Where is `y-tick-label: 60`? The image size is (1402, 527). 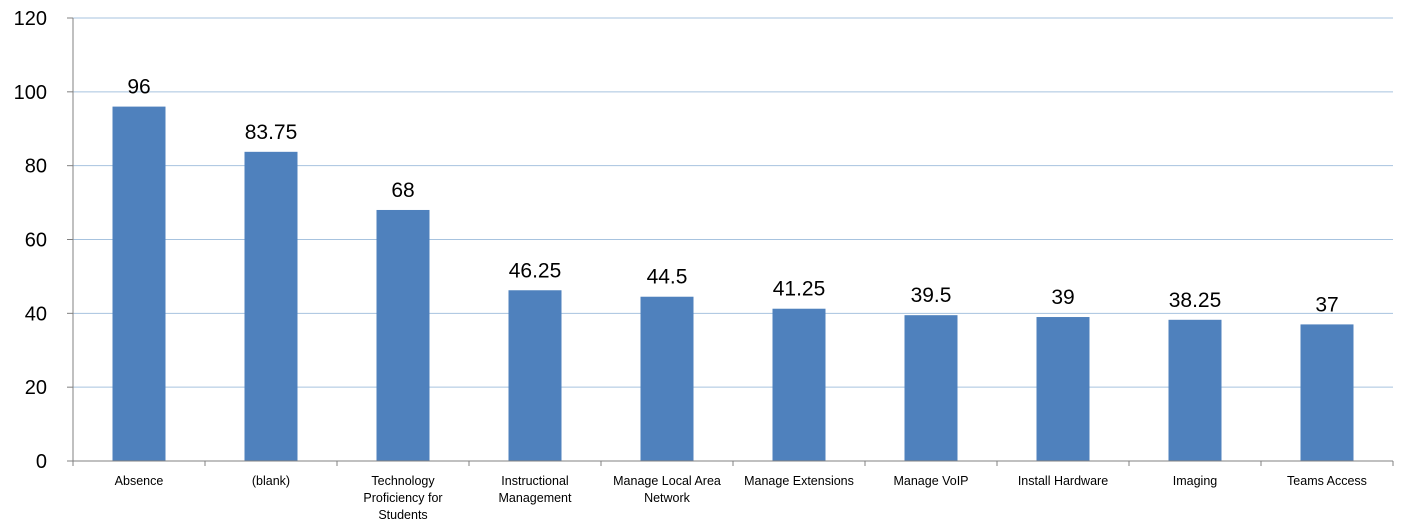 y-tick-label: 60 is located at coordinates (36, 241).